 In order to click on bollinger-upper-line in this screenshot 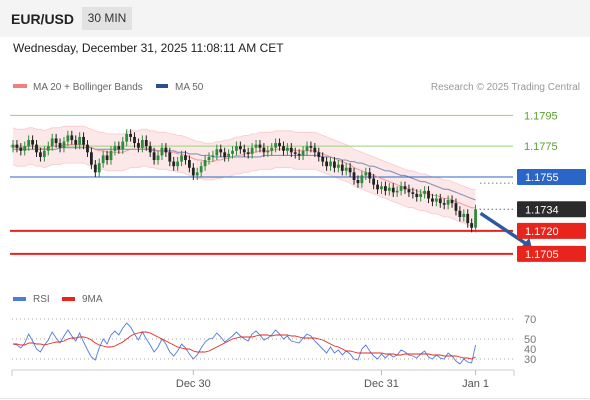, I will do `click(244, 157)`.